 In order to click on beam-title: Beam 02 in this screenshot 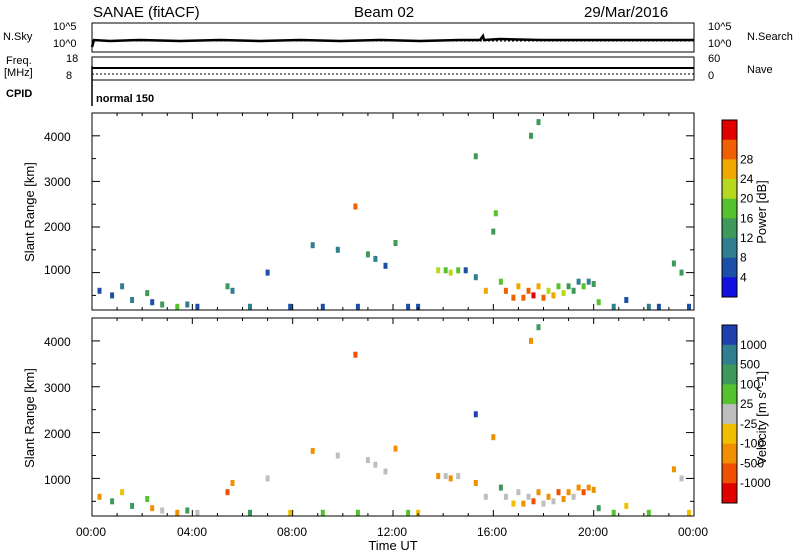, I will do `click(384, 12)`.